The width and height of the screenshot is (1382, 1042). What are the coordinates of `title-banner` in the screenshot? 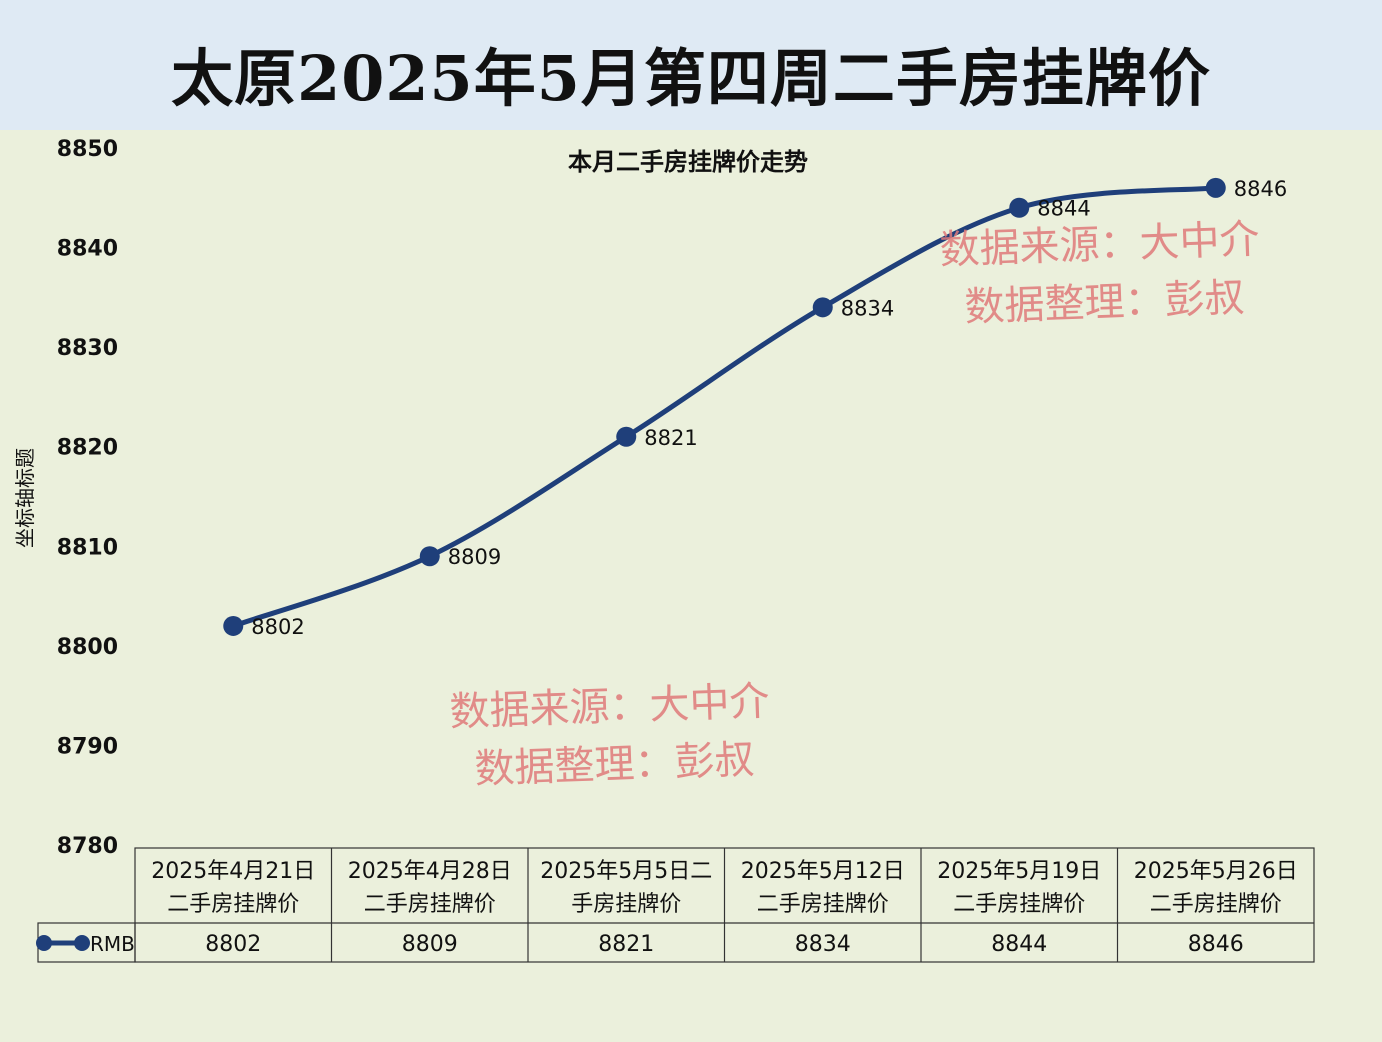 It's located at (691, 65).